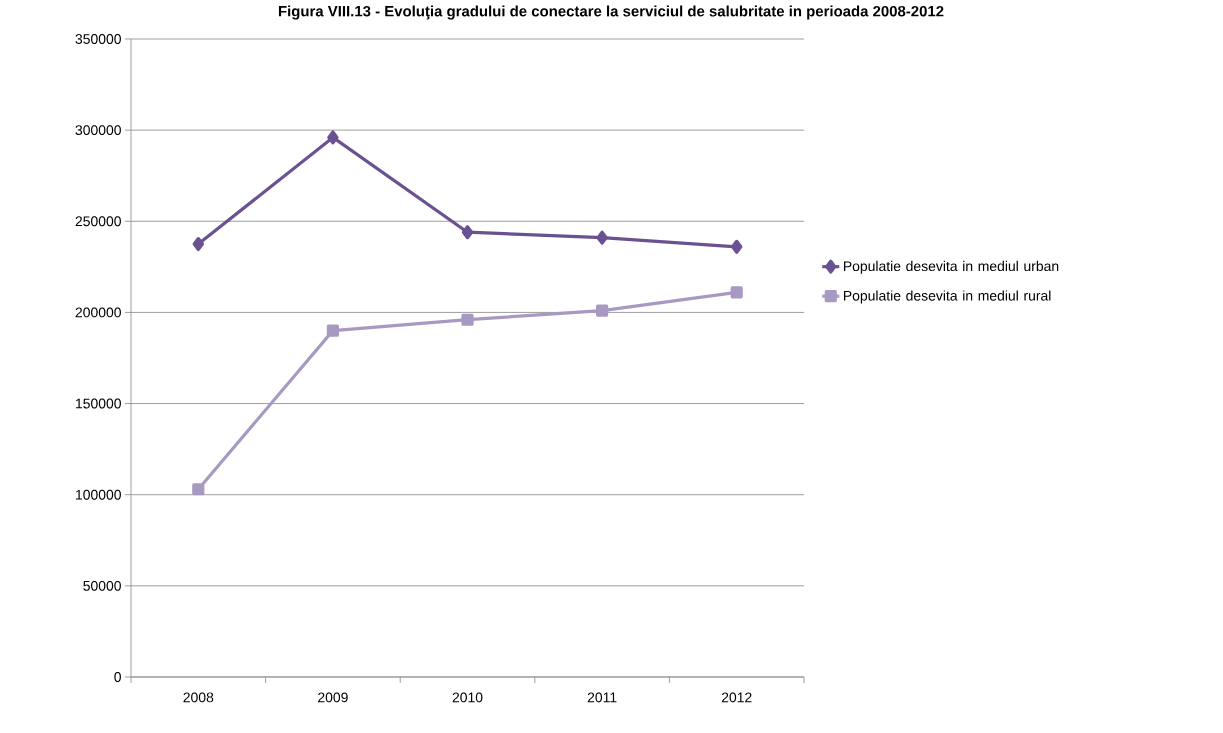 This screenshot has width=1223, height=733. What do you see at coordinates (951, 267) in the screenshot?
I see `legend-label: Populatie desevita in mediul urban` at bounding box center [951, 267].